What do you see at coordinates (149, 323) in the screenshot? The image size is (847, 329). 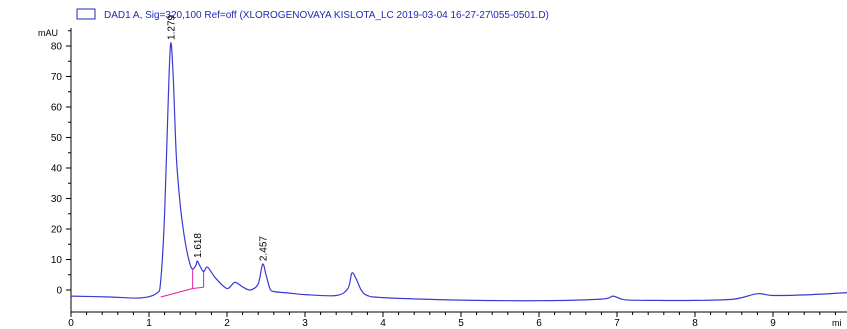 I see `x-tick-label: 1` at bounding box center [149, 323].